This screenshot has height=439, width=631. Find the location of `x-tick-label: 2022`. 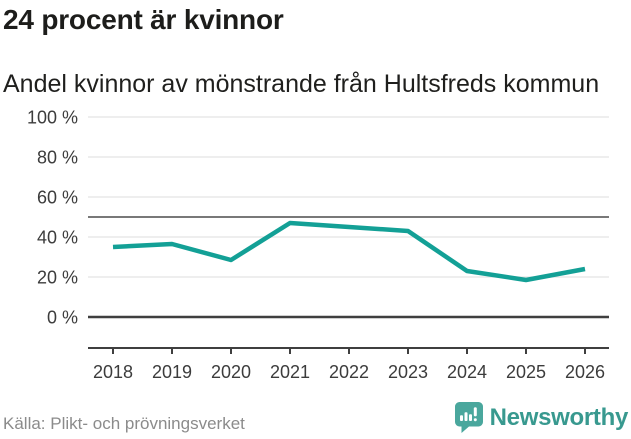

x-tick-label: 2022 is located at coordinates (349, 372).